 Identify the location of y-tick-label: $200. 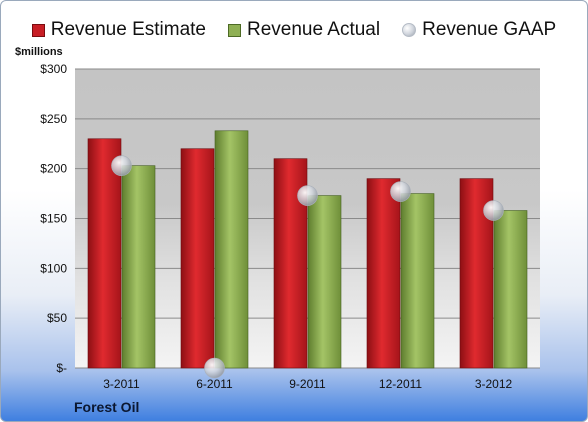
(53, 169).